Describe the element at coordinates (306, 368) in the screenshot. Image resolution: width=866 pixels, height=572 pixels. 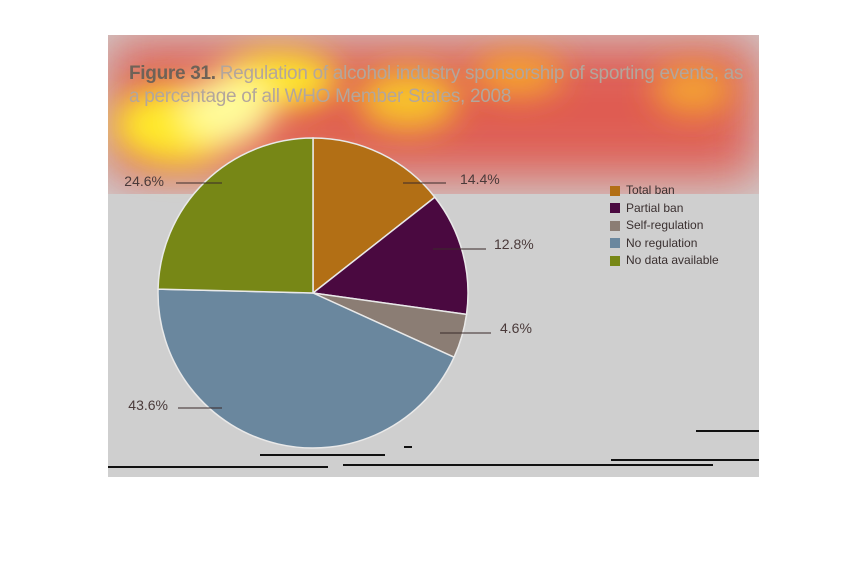
I see `pie-slice-no-regulation` at that location.